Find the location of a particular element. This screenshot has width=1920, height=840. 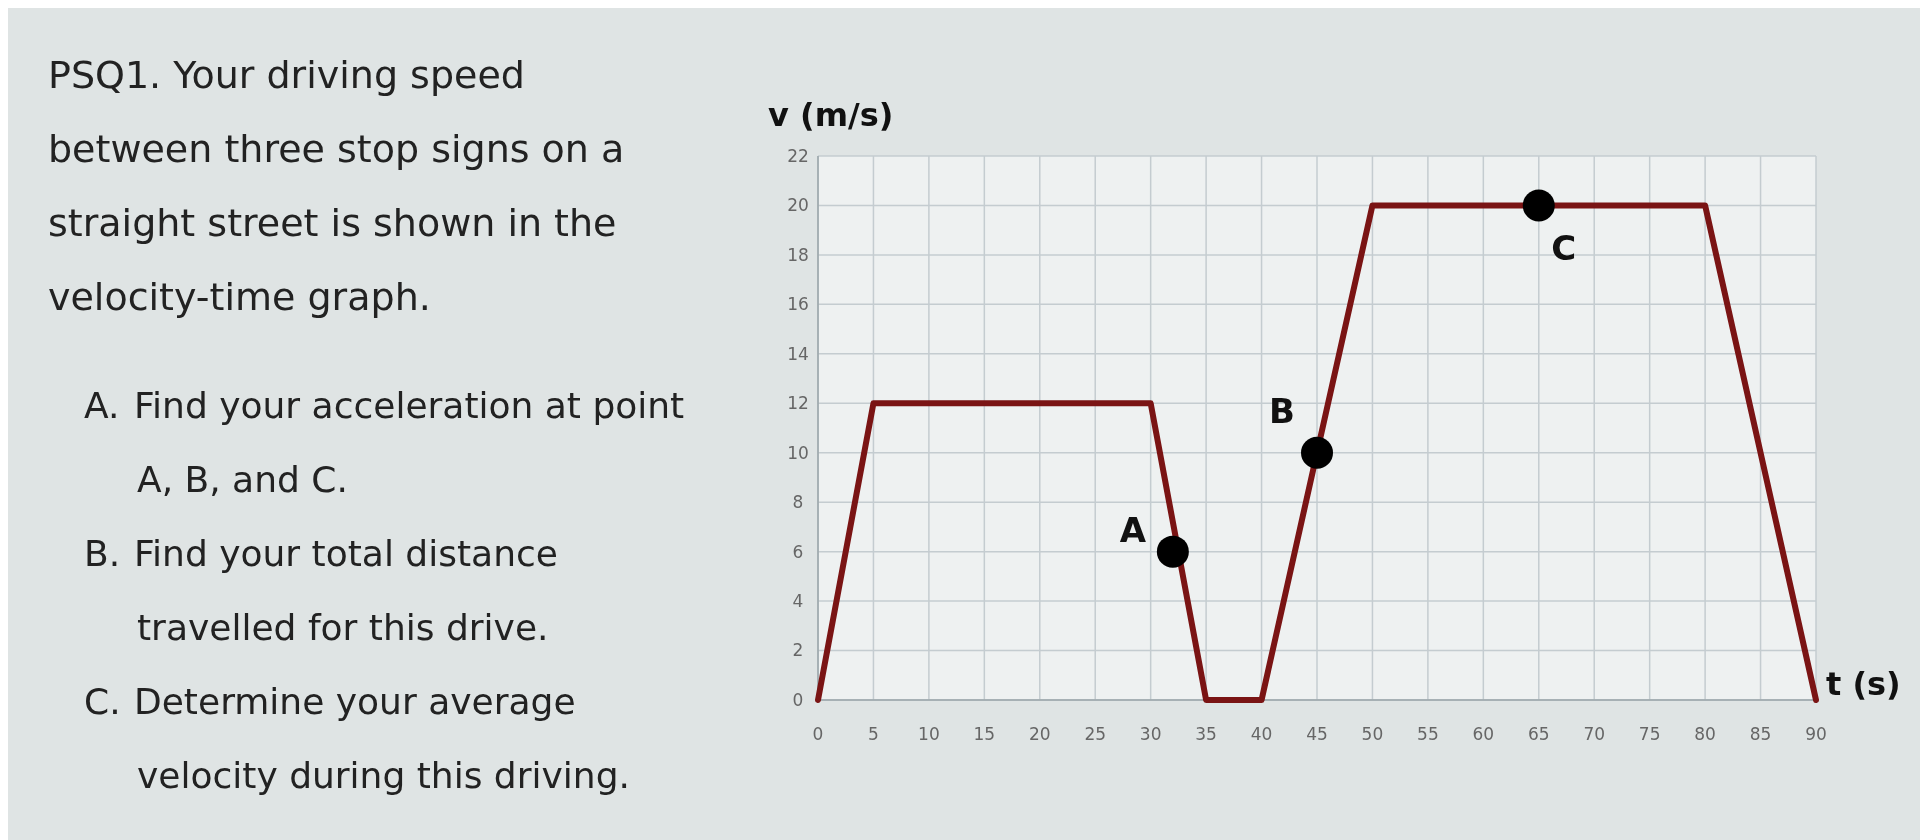

x-tick-label: 75 is located at coordinates (1649, 734).